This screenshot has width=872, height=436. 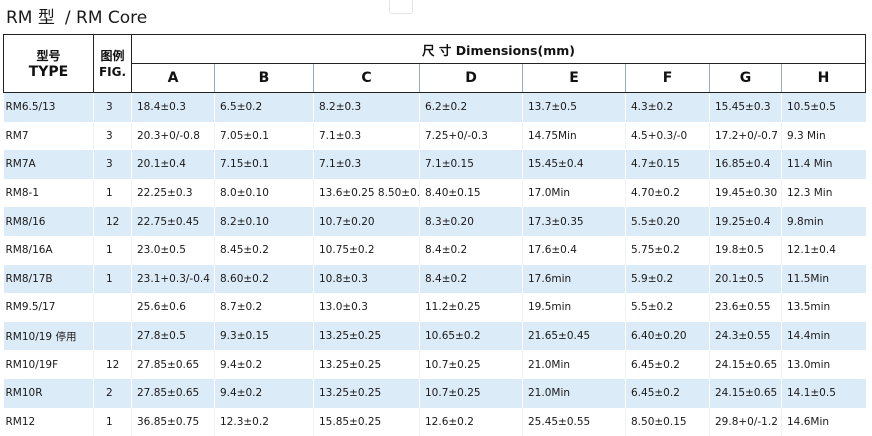 What do you see at coordinates (574, 136) in the screenshot?
I see `cell-e: 14.75Min` at bounding box center [574, 136].